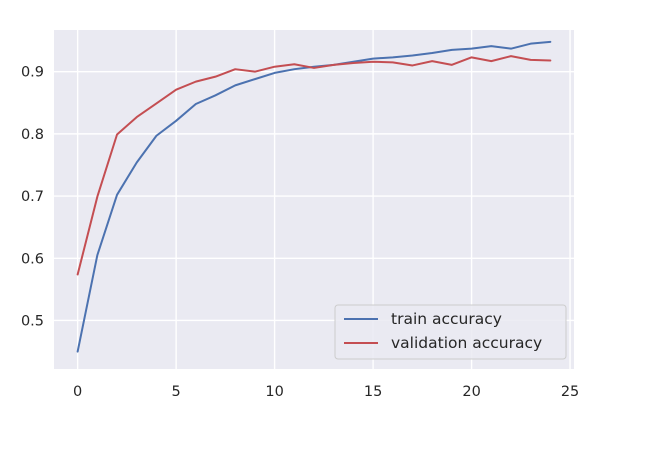 The height and width of the screenshot is (463, 650). What do you see at coordinates (466, 343) in the screenshot?
I see `legend-label-validation: validation accuracy` at bounding box center [466, 343].